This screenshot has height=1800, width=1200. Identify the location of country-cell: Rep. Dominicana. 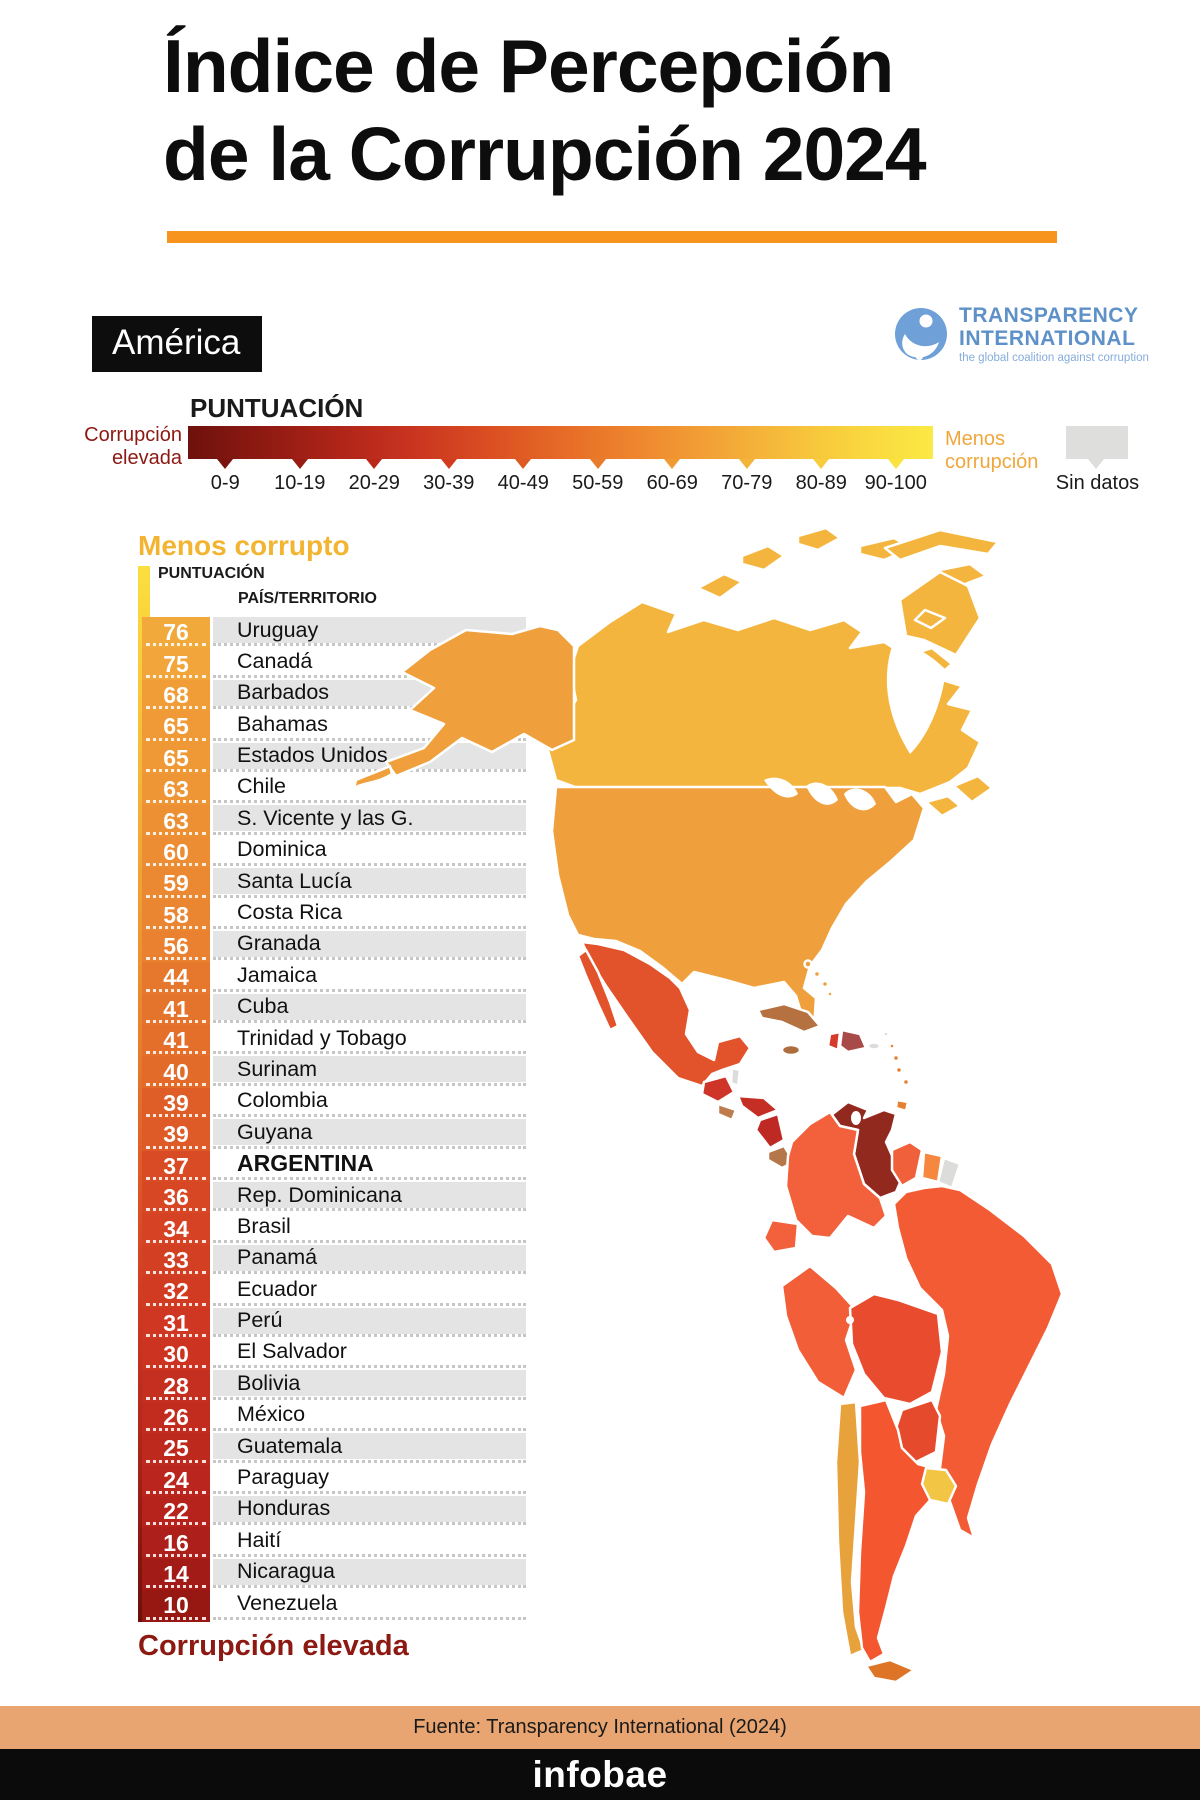
(369, 1195).